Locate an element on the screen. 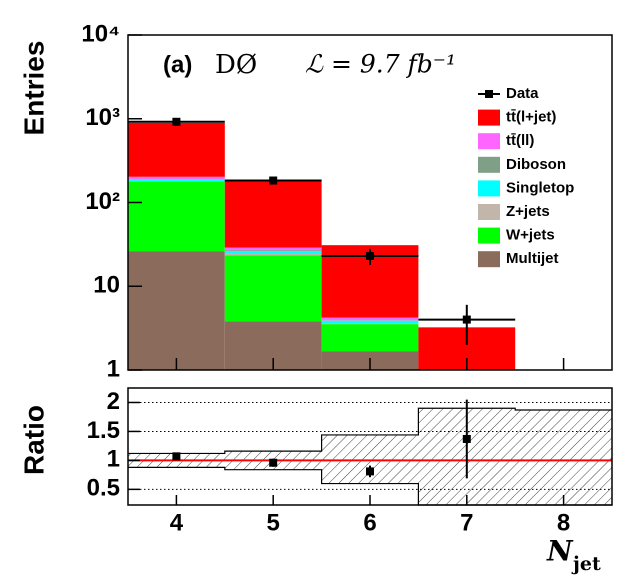  uncertainty-band is located at coordinates (563, 457).